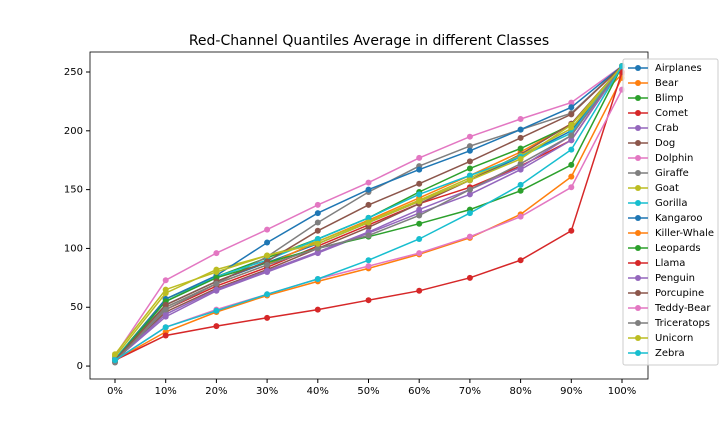  Describe the element at coordinates (678, 68) in the screenshot. I see `legend-label: Airplanes` at that location.